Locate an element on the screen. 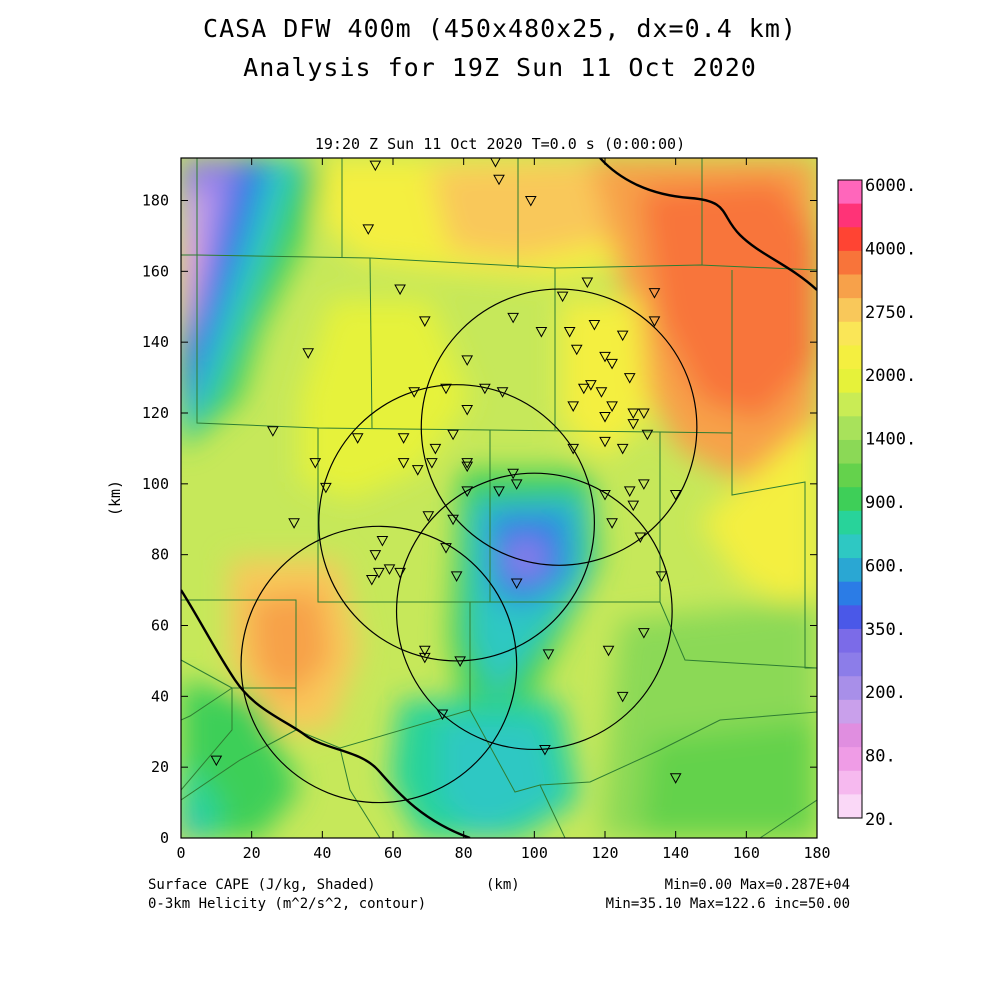  y-tick-label: 60 is located at coordinates (160, 626).